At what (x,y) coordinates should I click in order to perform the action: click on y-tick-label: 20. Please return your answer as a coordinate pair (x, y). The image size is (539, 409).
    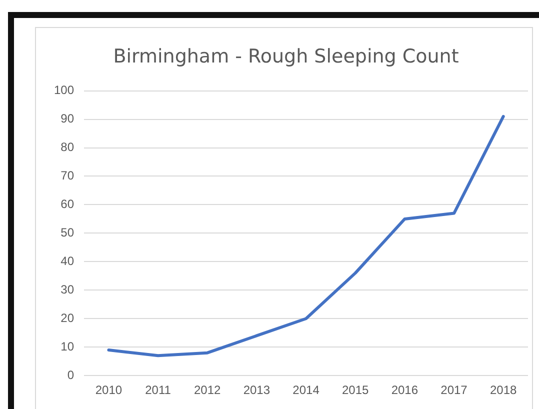
    Looking at the image, I should click on (67, 317).